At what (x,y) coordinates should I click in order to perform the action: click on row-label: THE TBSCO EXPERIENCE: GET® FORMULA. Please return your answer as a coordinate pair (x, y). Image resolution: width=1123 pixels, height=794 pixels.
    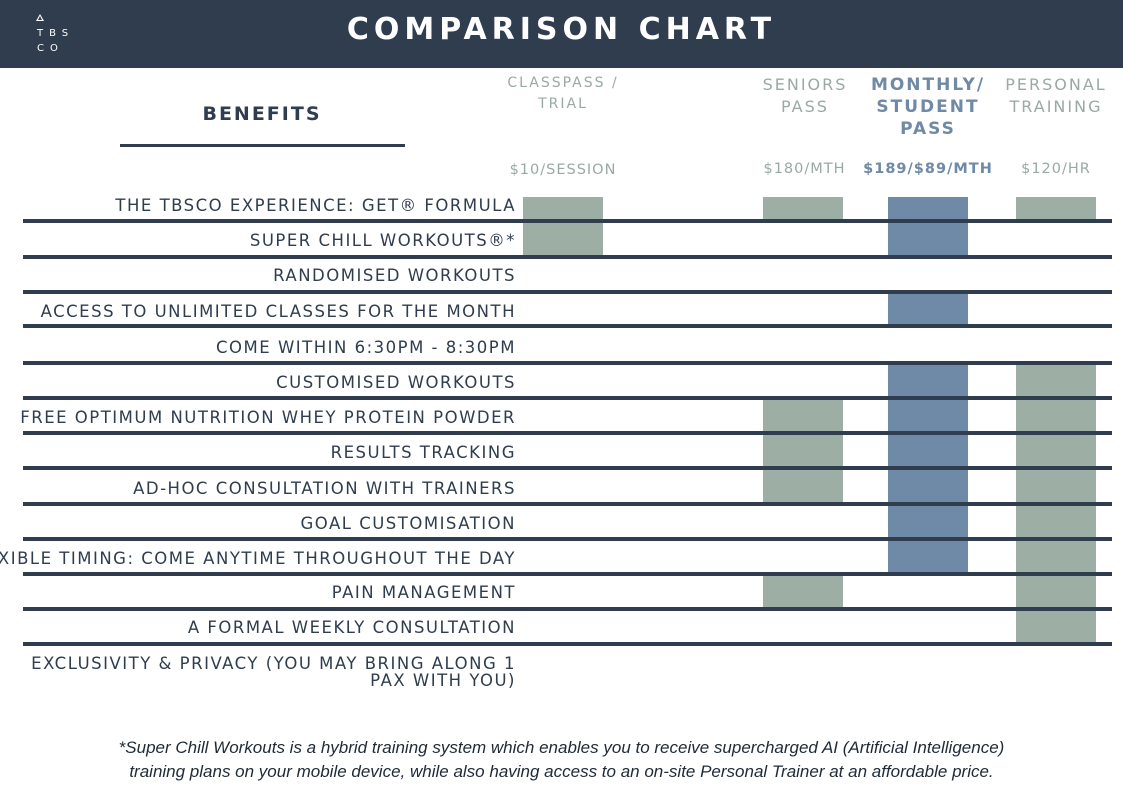
    Looking at the image, I should click on (315, 205).